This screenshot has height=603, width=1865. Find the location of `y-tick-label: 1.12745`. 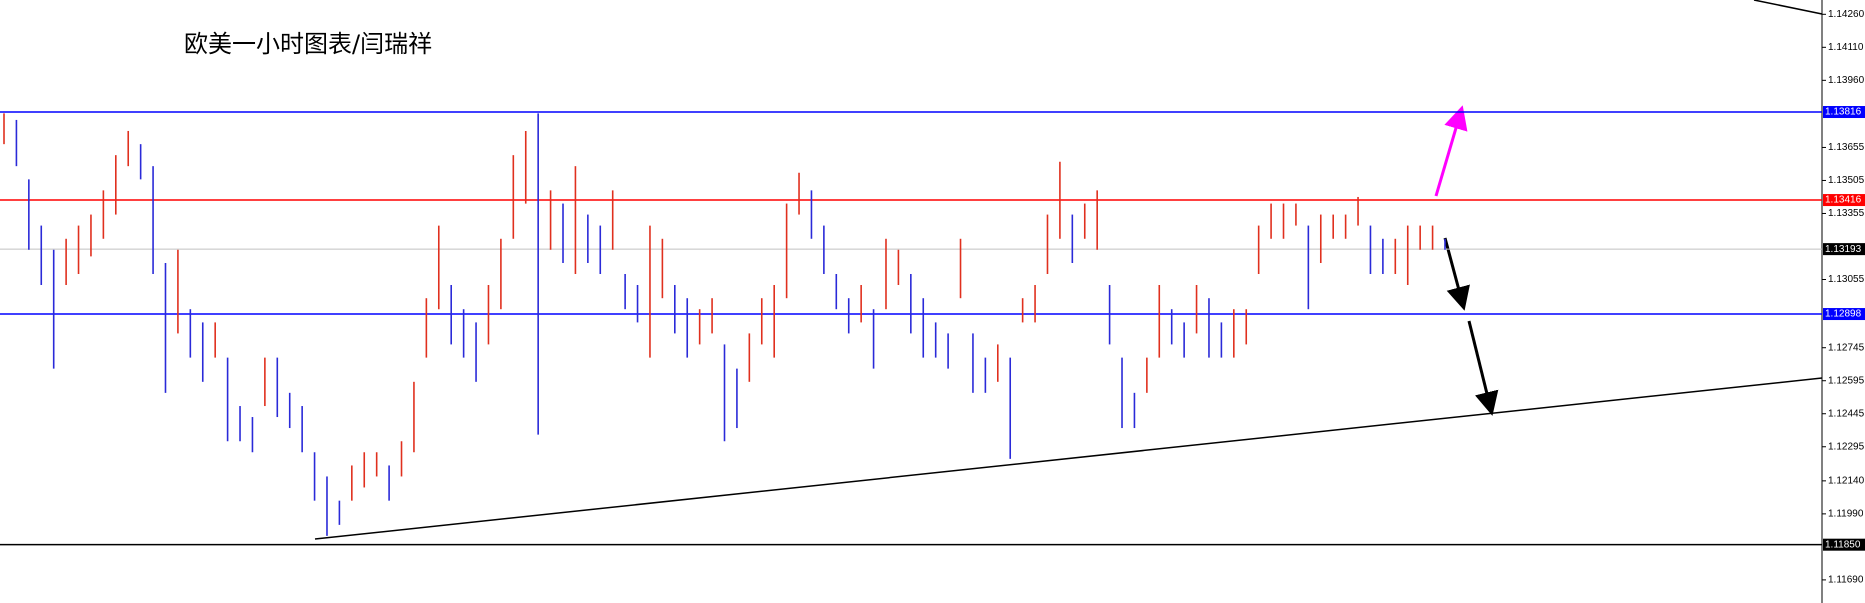

y-tick-label: 1.12745 is located at coordinates (1846, 347).